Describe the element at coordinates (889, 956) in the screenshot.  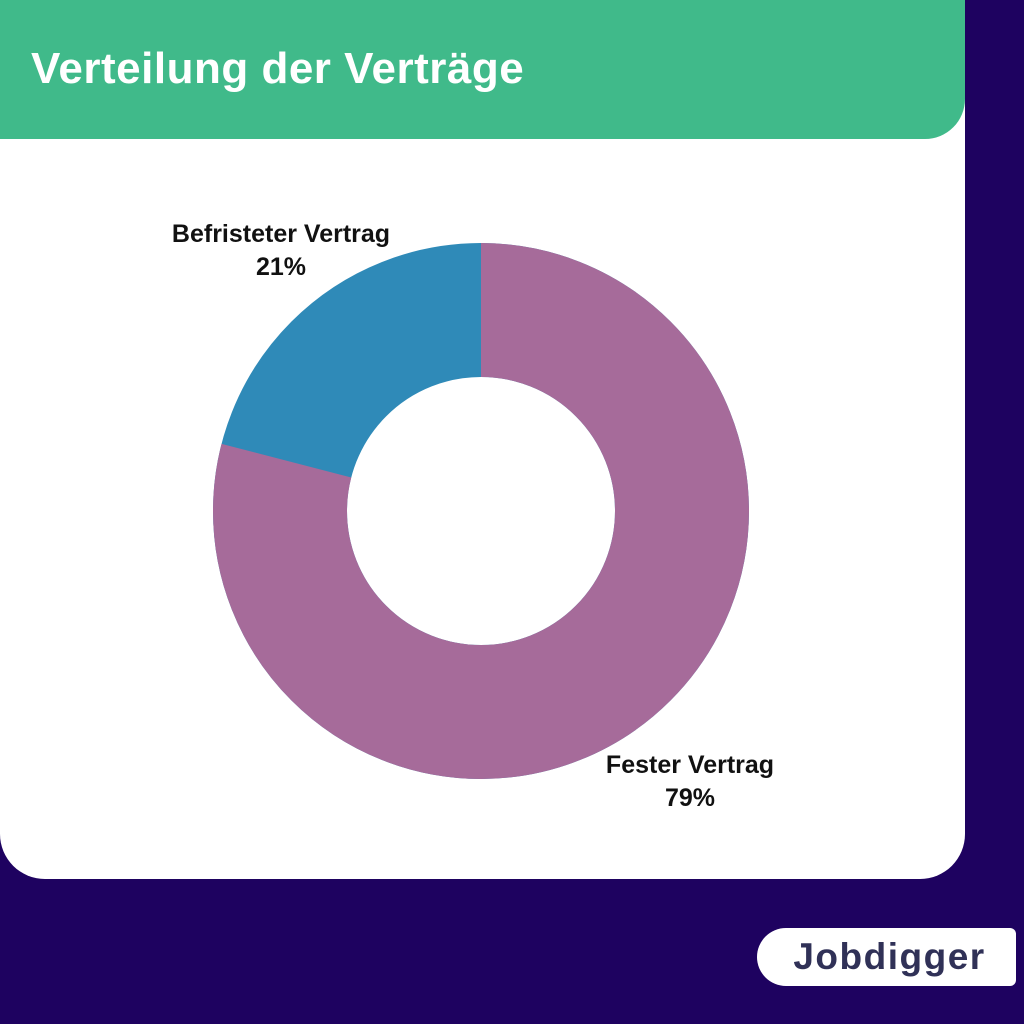
I see `logo-text: Jobdigger` at that location.